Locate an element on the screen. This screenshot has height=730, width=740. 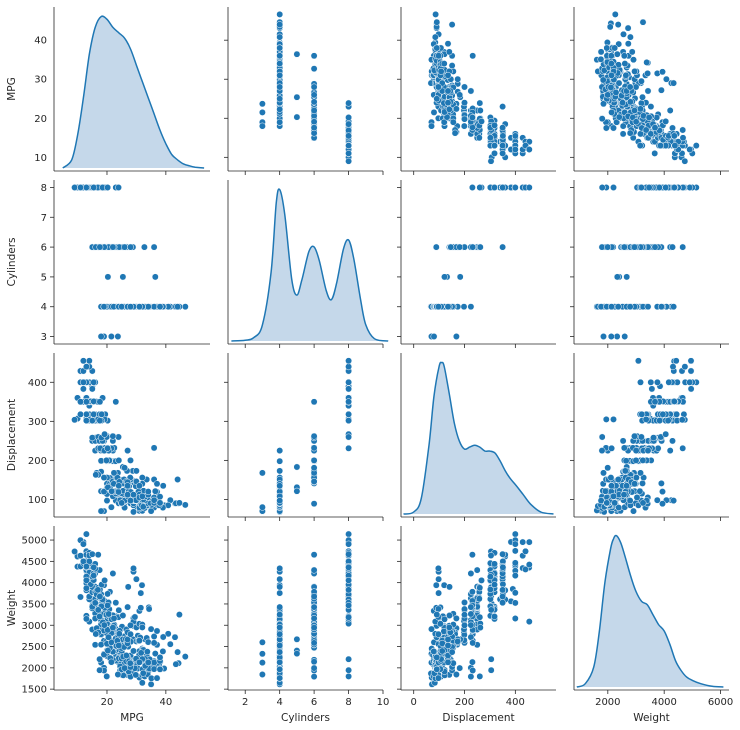
panel-weight-vs-weight is located at coordinates (651, 610).